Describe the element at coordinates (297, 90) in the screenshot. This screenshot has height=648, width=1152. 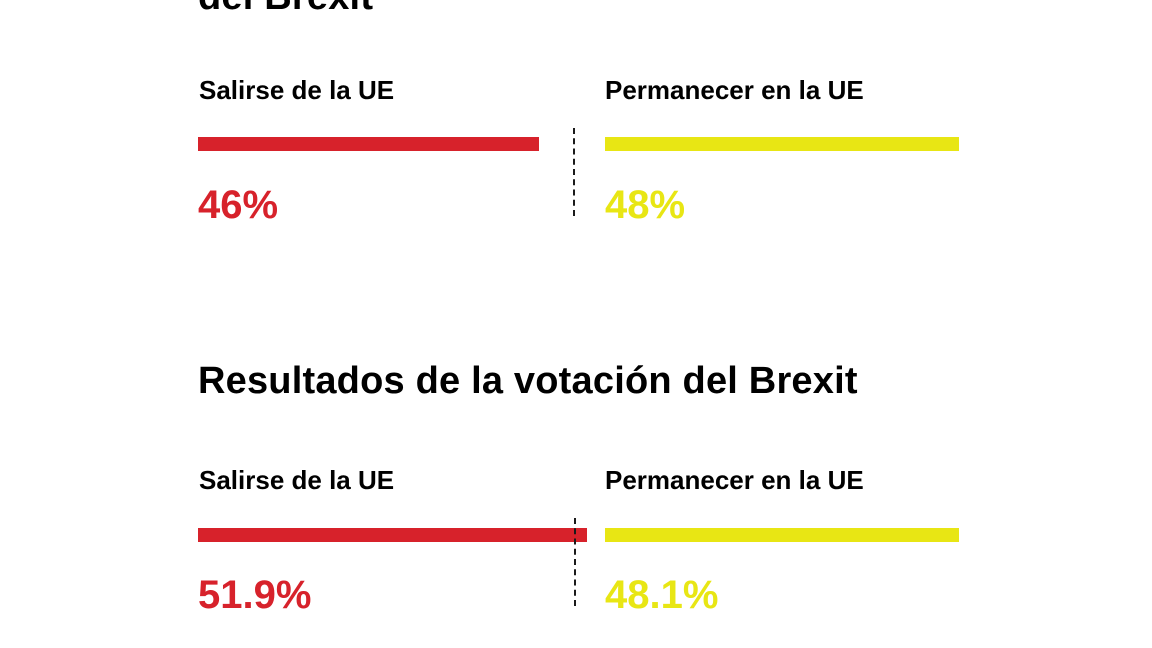
I see `panel-1-leave-label: Salirse de la UE` at that location.